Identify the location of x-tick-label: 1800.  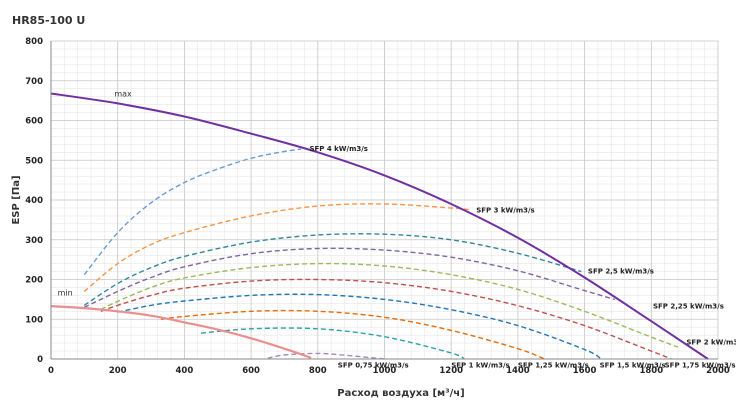
(651, 371).